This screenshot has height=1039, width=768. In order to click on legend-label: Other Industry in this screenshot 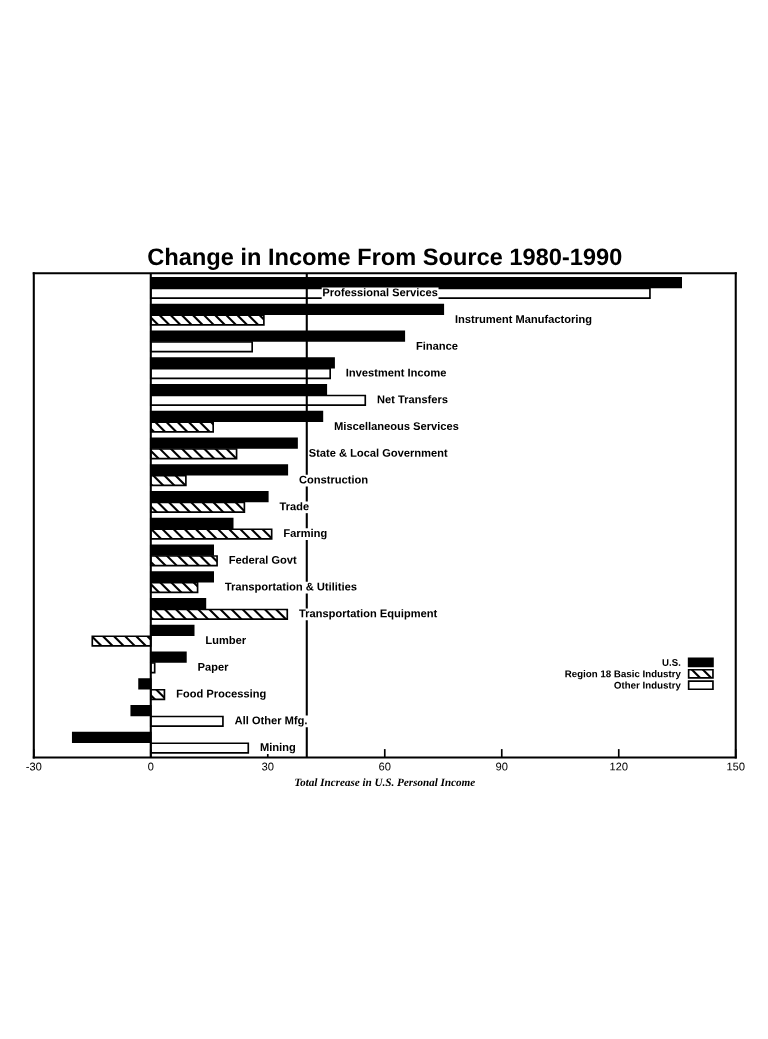, I will do `click(647, 686)`.